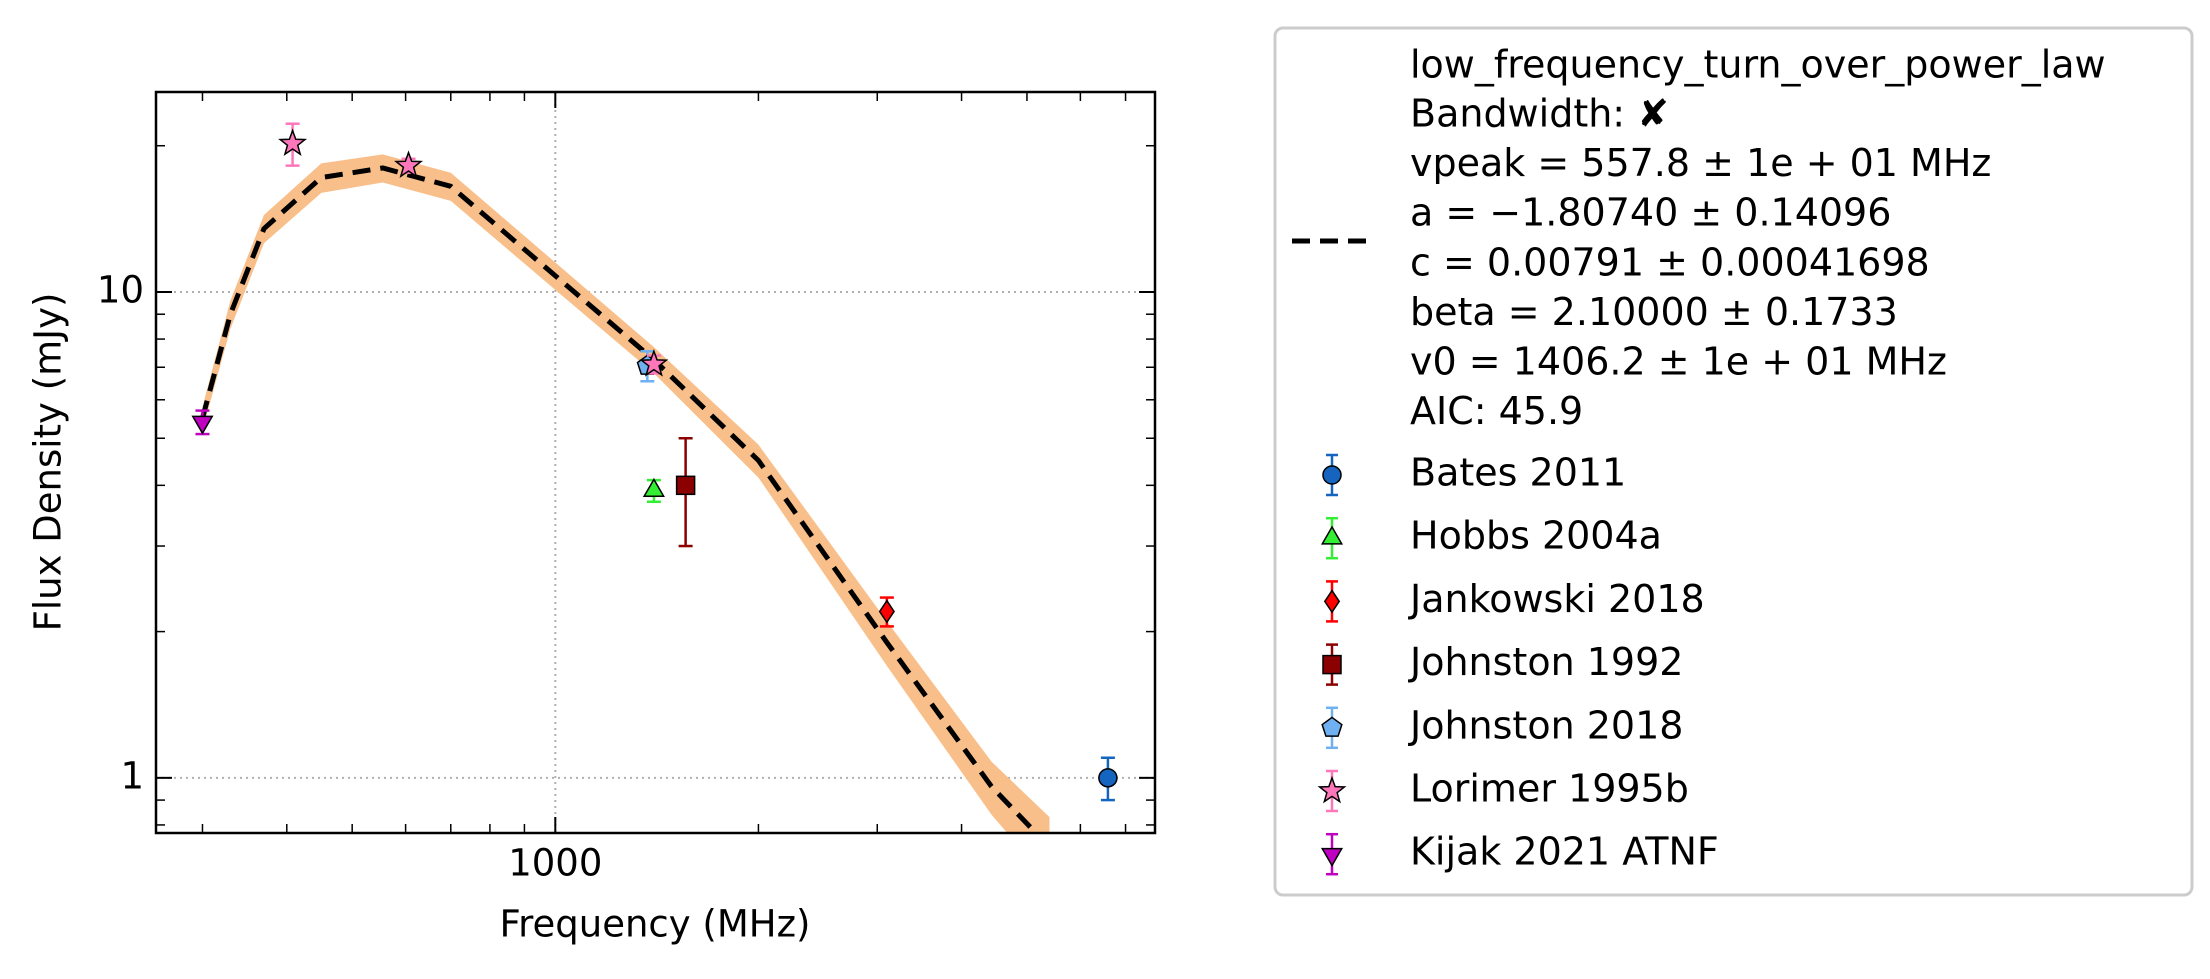 This screenshot has height=979, width=2210. Describe the element at coordinates (1496, 411) in the screenshot. I see `legend-fit-line: AIC: 45.9` at that location.